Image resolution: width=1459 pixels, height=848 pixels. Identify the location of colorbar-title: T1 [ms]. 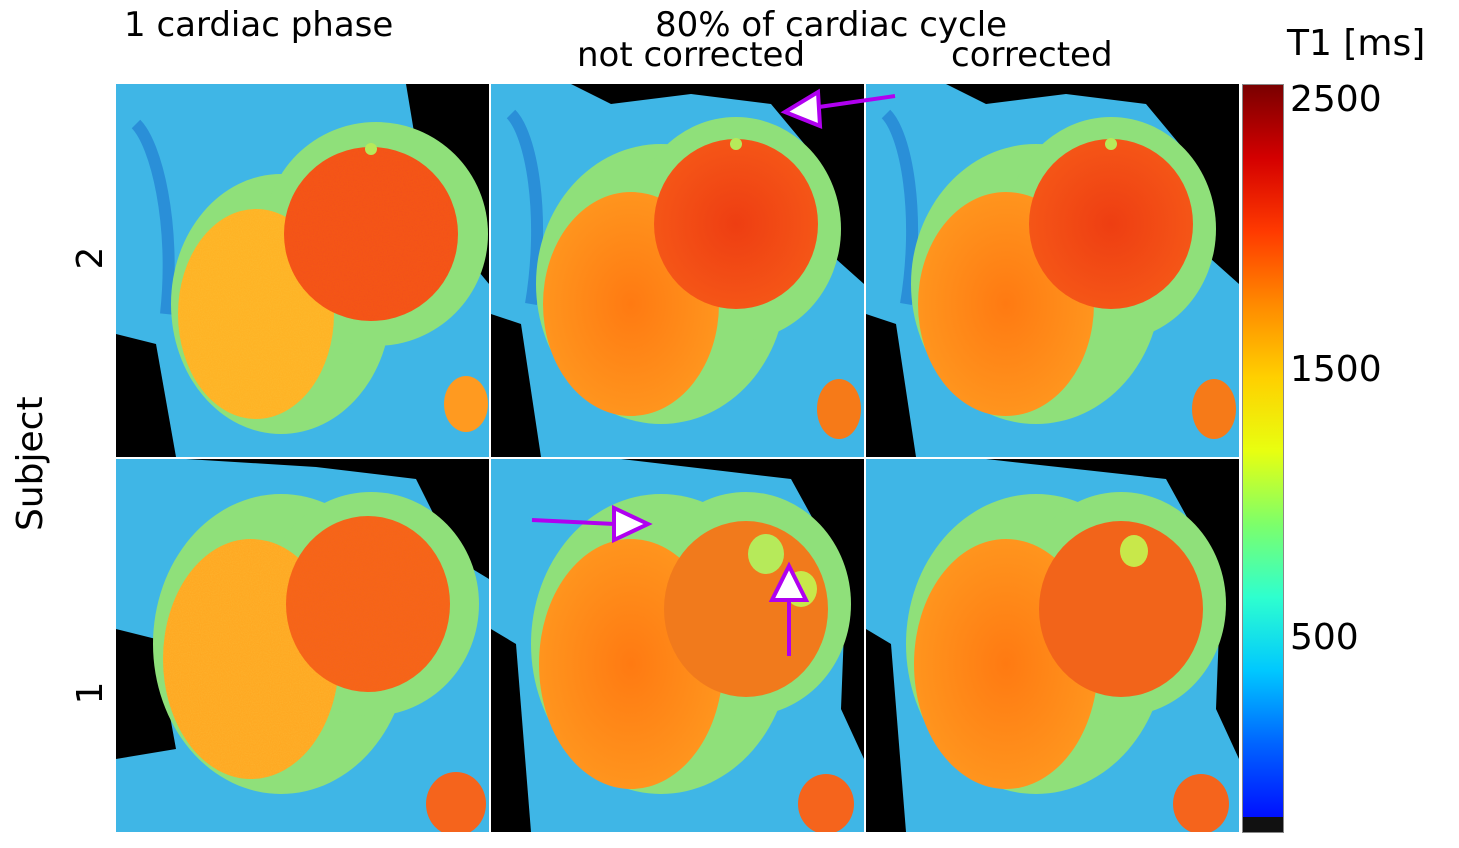
(1356, 43).